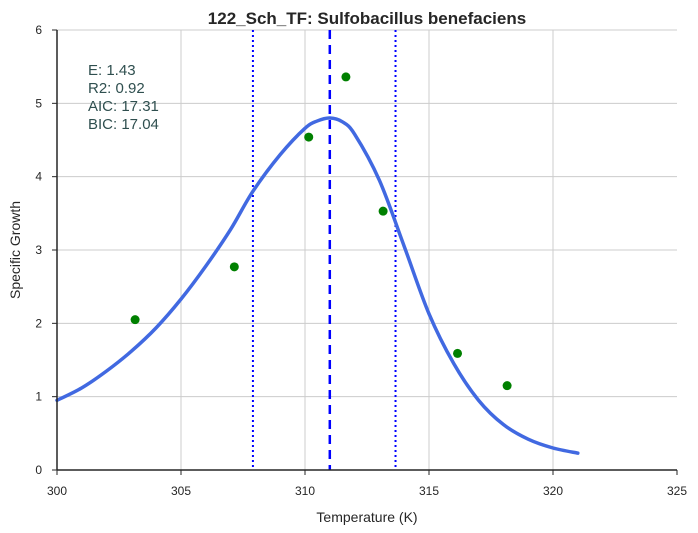 The height and width of the screenshot is (533, 698). I want to click on x-tick-label: 310, so click(305, 491).